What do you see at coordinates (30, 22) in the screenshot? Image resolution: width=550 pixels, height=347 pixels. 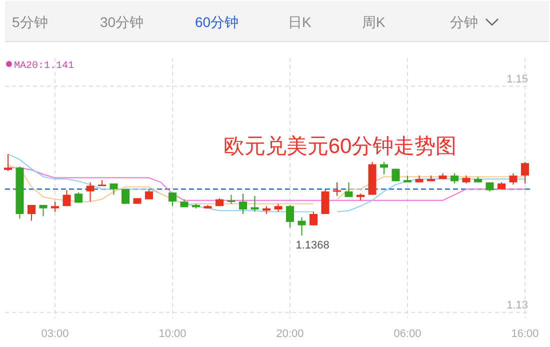 I see `text: 5分钟` at bounding box center [30, 22].